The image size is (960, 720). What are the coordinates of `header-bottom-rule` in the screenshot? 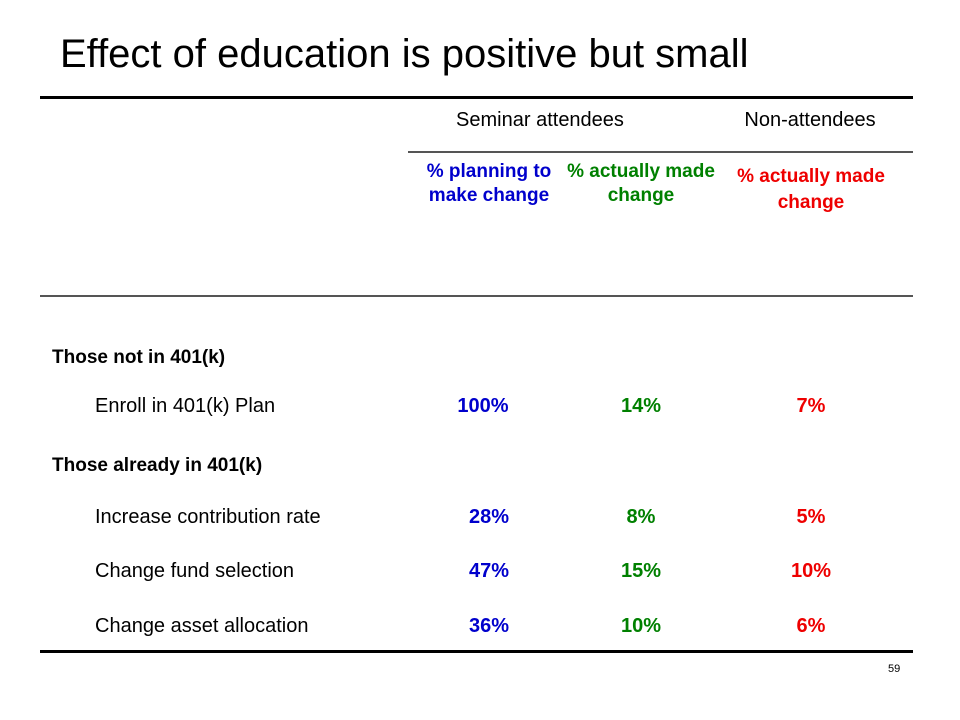 It's located at (476, 296).